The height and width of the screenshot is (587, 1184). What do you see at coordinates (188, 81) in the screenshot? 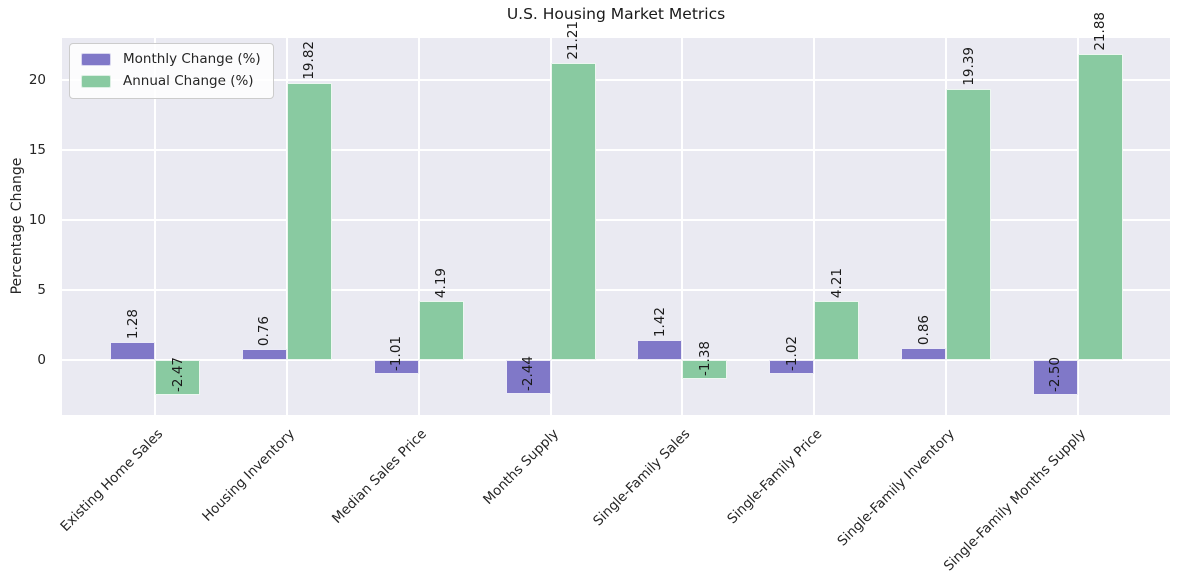
I see `legend-label-annual: Annual Change (%)` at bounding box center [188, 81].